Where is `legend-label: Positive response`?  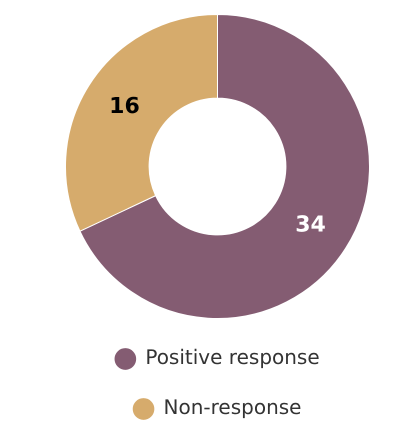 legend-label: Positive response is located at coordinates (232, 357).